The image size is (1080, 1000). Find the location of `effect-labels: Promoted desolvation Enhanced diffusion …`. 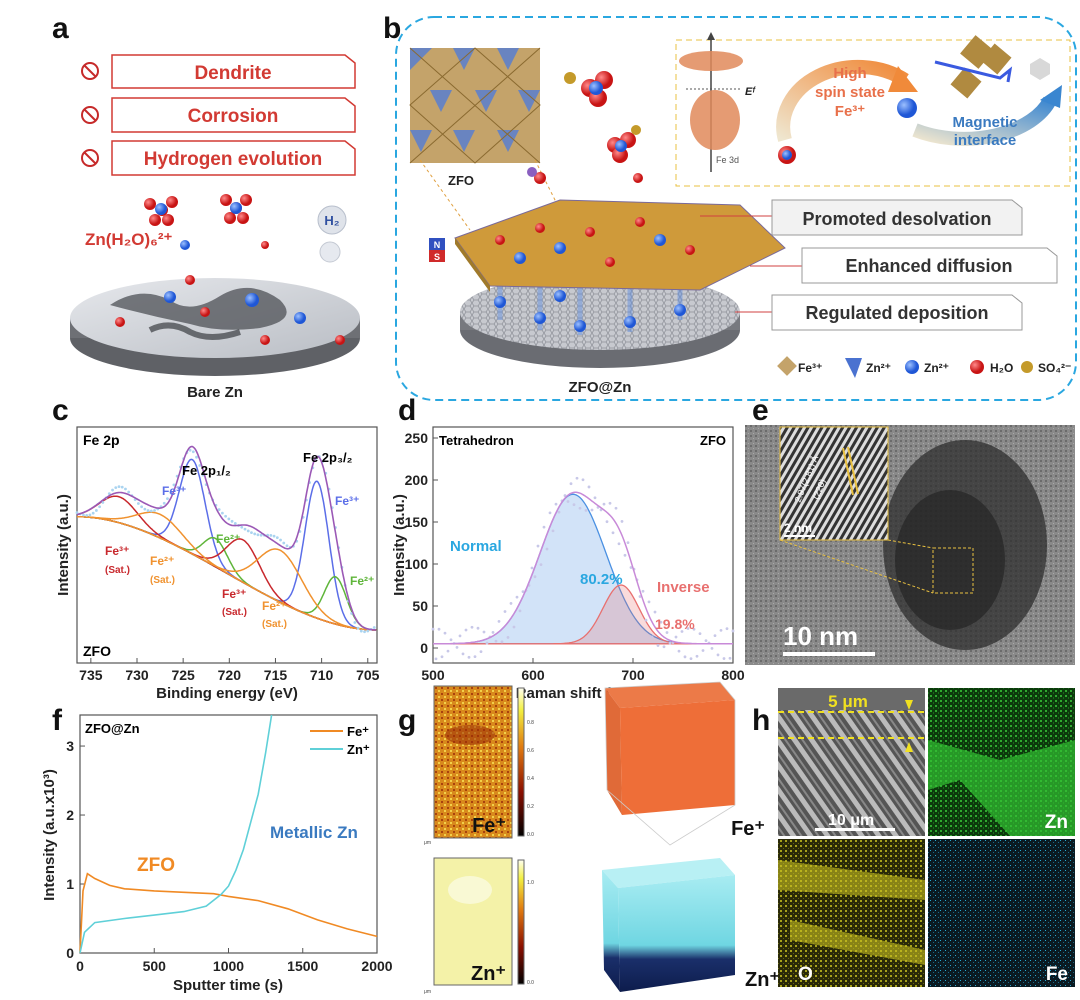

effect-labels: Promoted desolvation Enhanced diffusion … is located at coordinates (879, 265).